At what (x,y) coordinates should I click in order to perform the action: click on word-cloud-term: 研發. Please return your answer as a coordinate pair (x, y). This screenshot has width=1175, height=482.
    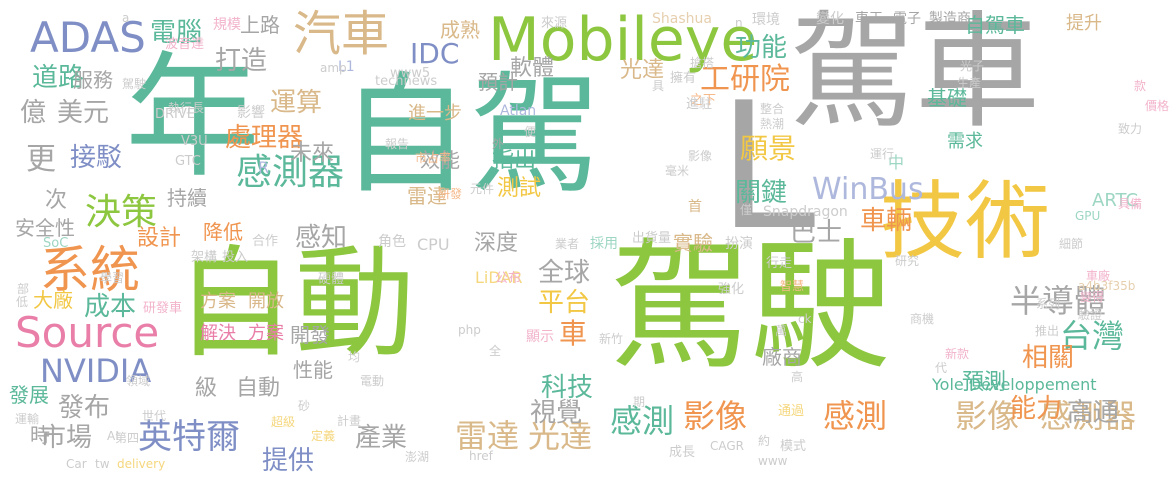
    Looking at the image, I should click on (450, 194).